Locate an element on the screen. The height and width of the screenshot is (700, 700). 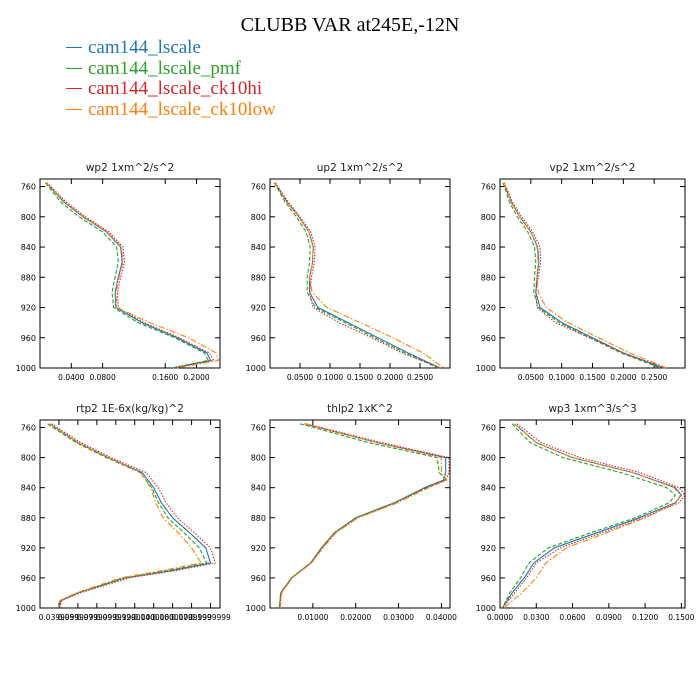
x-tick-label: 0.0799999 is located at coordinates (97, 617).